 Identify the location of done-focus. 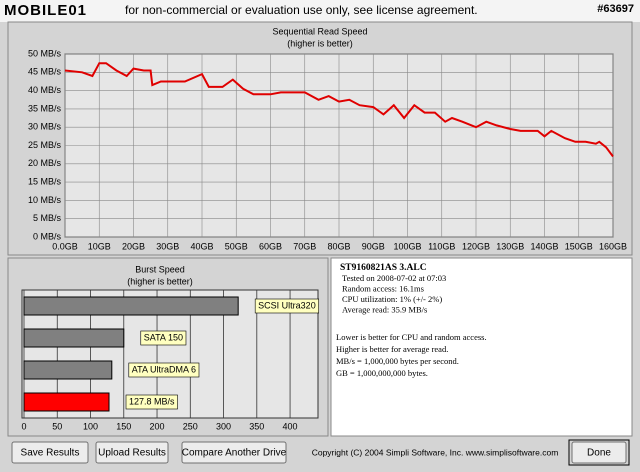
(599, 452).